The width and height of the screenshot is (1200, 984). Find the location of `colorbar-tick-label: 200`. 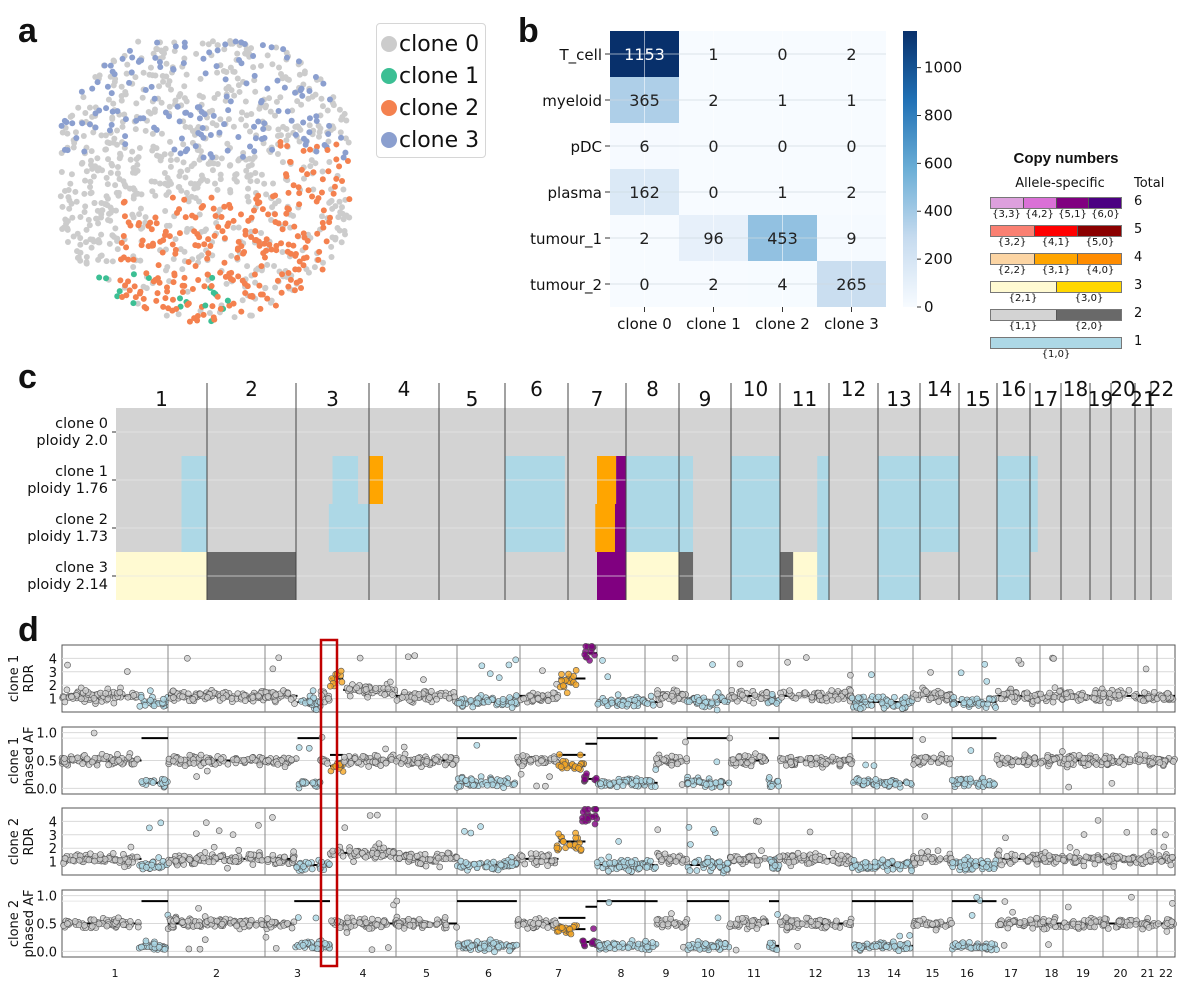

colorbar-tick-label: 200 is located at coordinates (938, 259).